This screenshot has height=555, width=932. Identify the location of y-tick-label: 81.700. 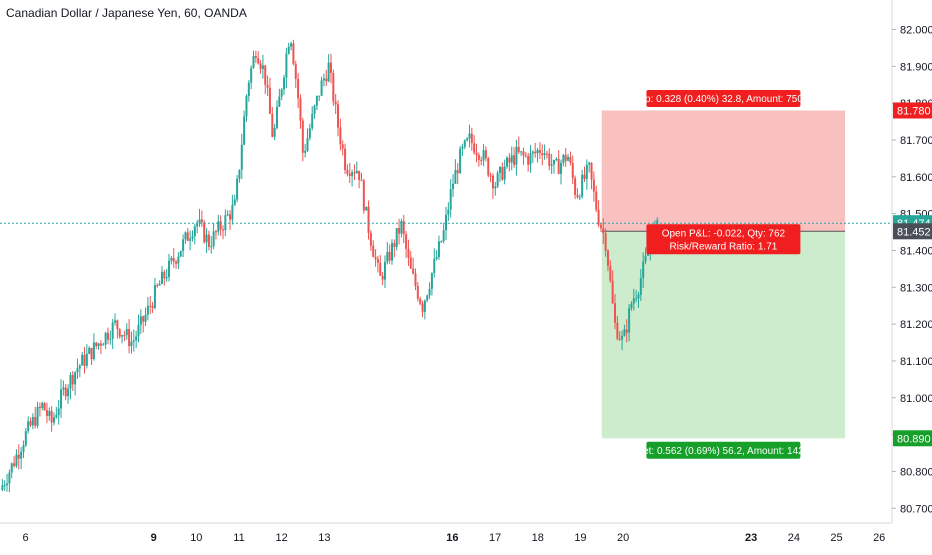
(916, 141).